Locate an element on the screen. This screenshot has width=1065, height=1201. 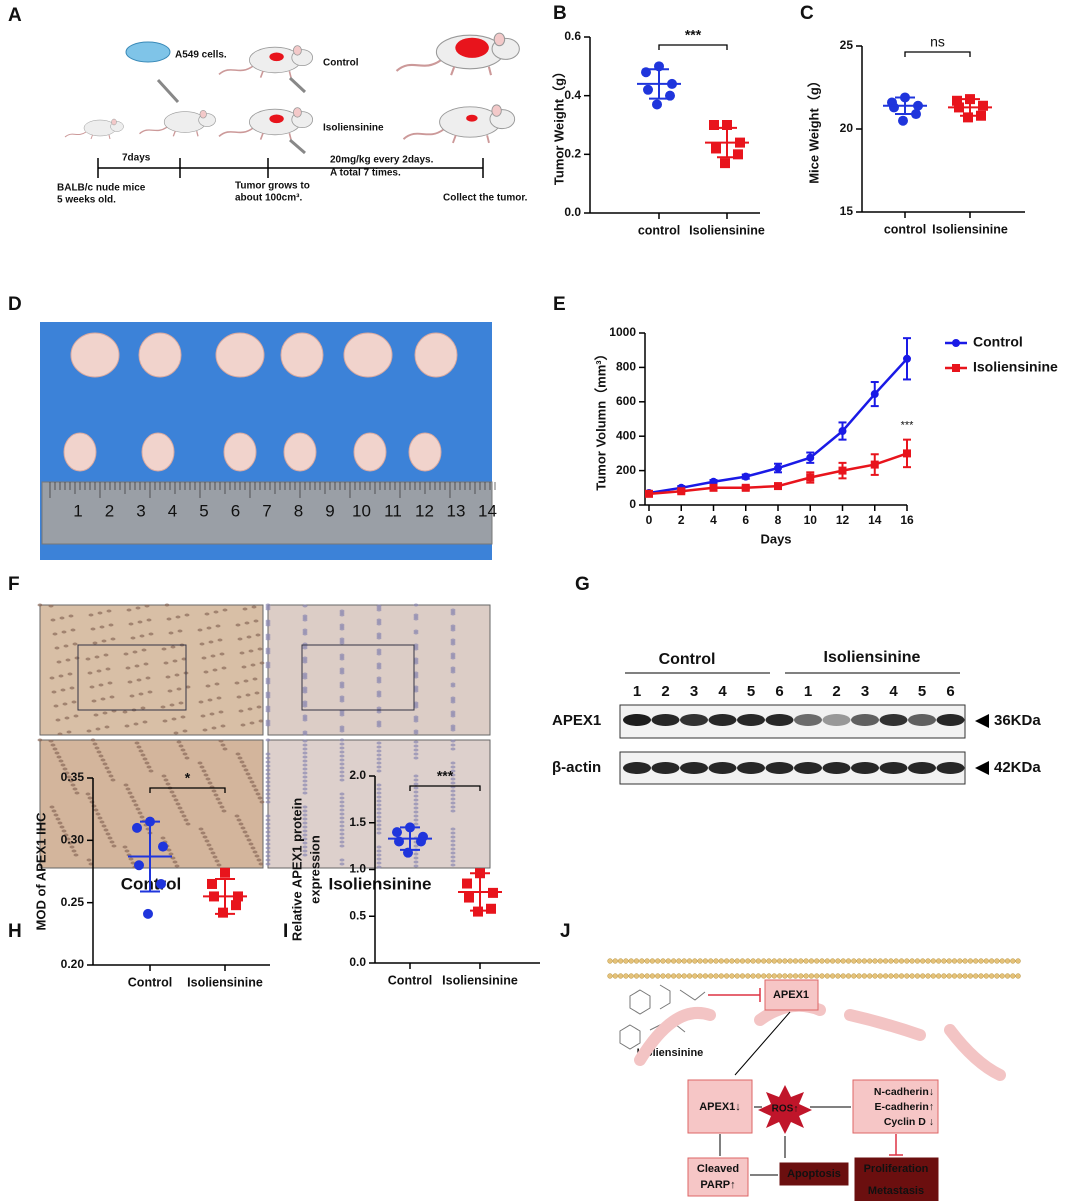
petri-dish is located at coordinates (148, 52).